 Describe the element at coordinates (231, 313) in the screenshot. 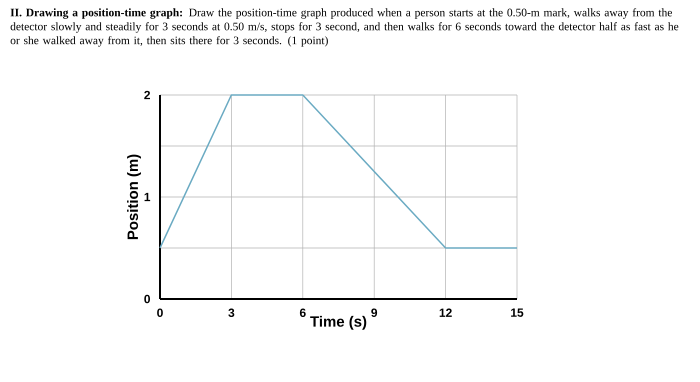

I see `x-tick-label: 3` at that location.